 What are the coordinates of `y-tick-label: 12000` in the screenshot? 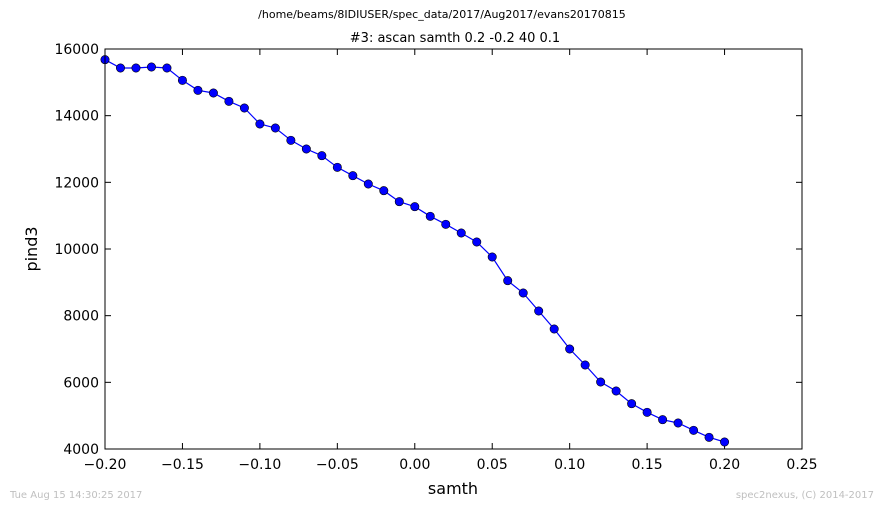 It's located at (76, 183).